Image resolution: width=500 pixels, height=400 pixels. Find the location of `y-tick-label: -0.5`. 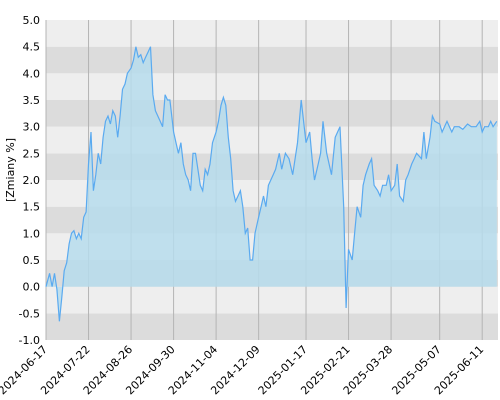

y-tick-label: -0.5 is located at coordinates (29, 313).